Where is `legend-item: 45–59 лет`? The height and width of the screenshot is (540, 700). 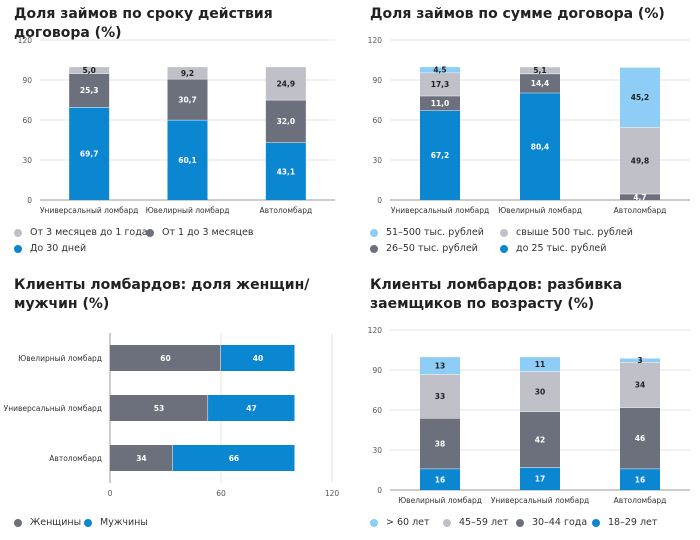
legend-item: 45–59 лет is located at coordinates (475, 522).